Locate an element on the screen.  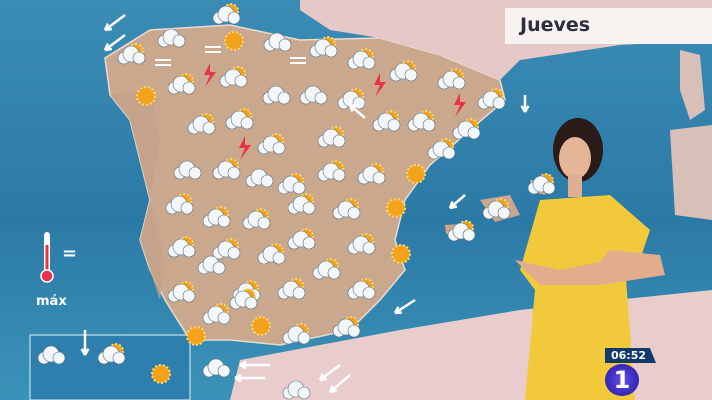
channel-logo: 1 is located at coordinates (622, 380).